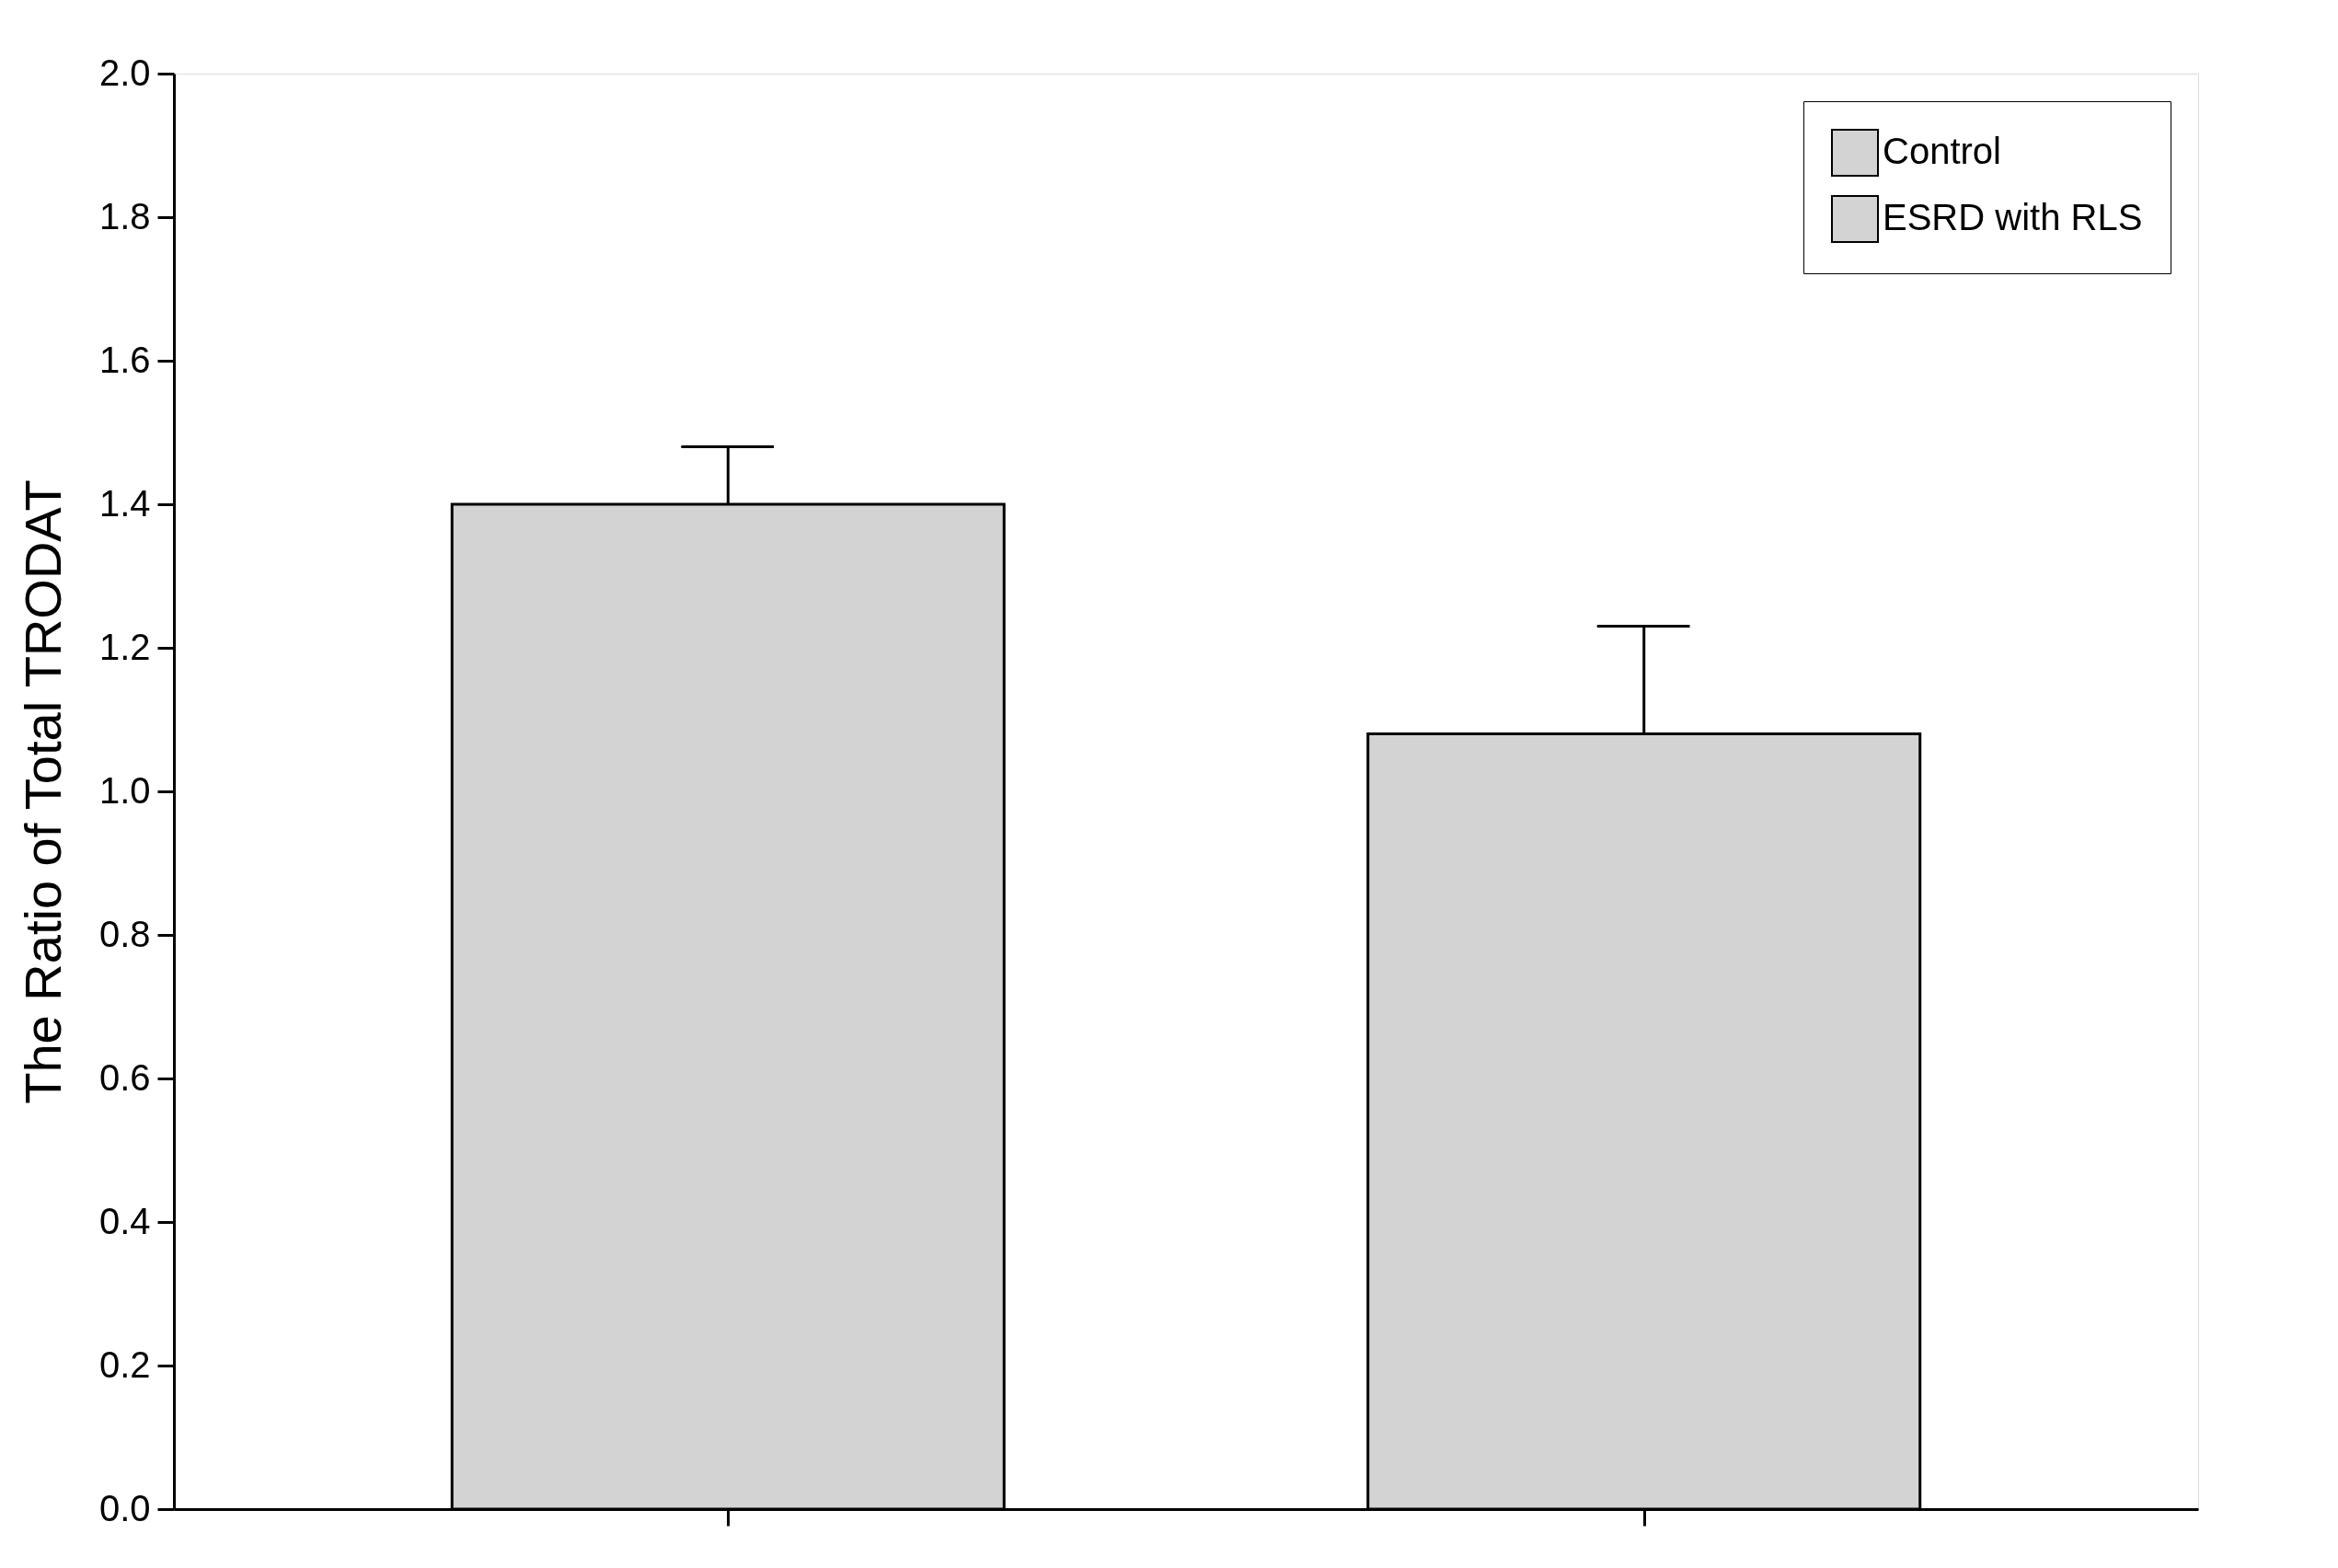 The height and width of the screenshot is (1568, 2338). I want to click on legend-label: ESRD with RLS, so click(2013, 217).